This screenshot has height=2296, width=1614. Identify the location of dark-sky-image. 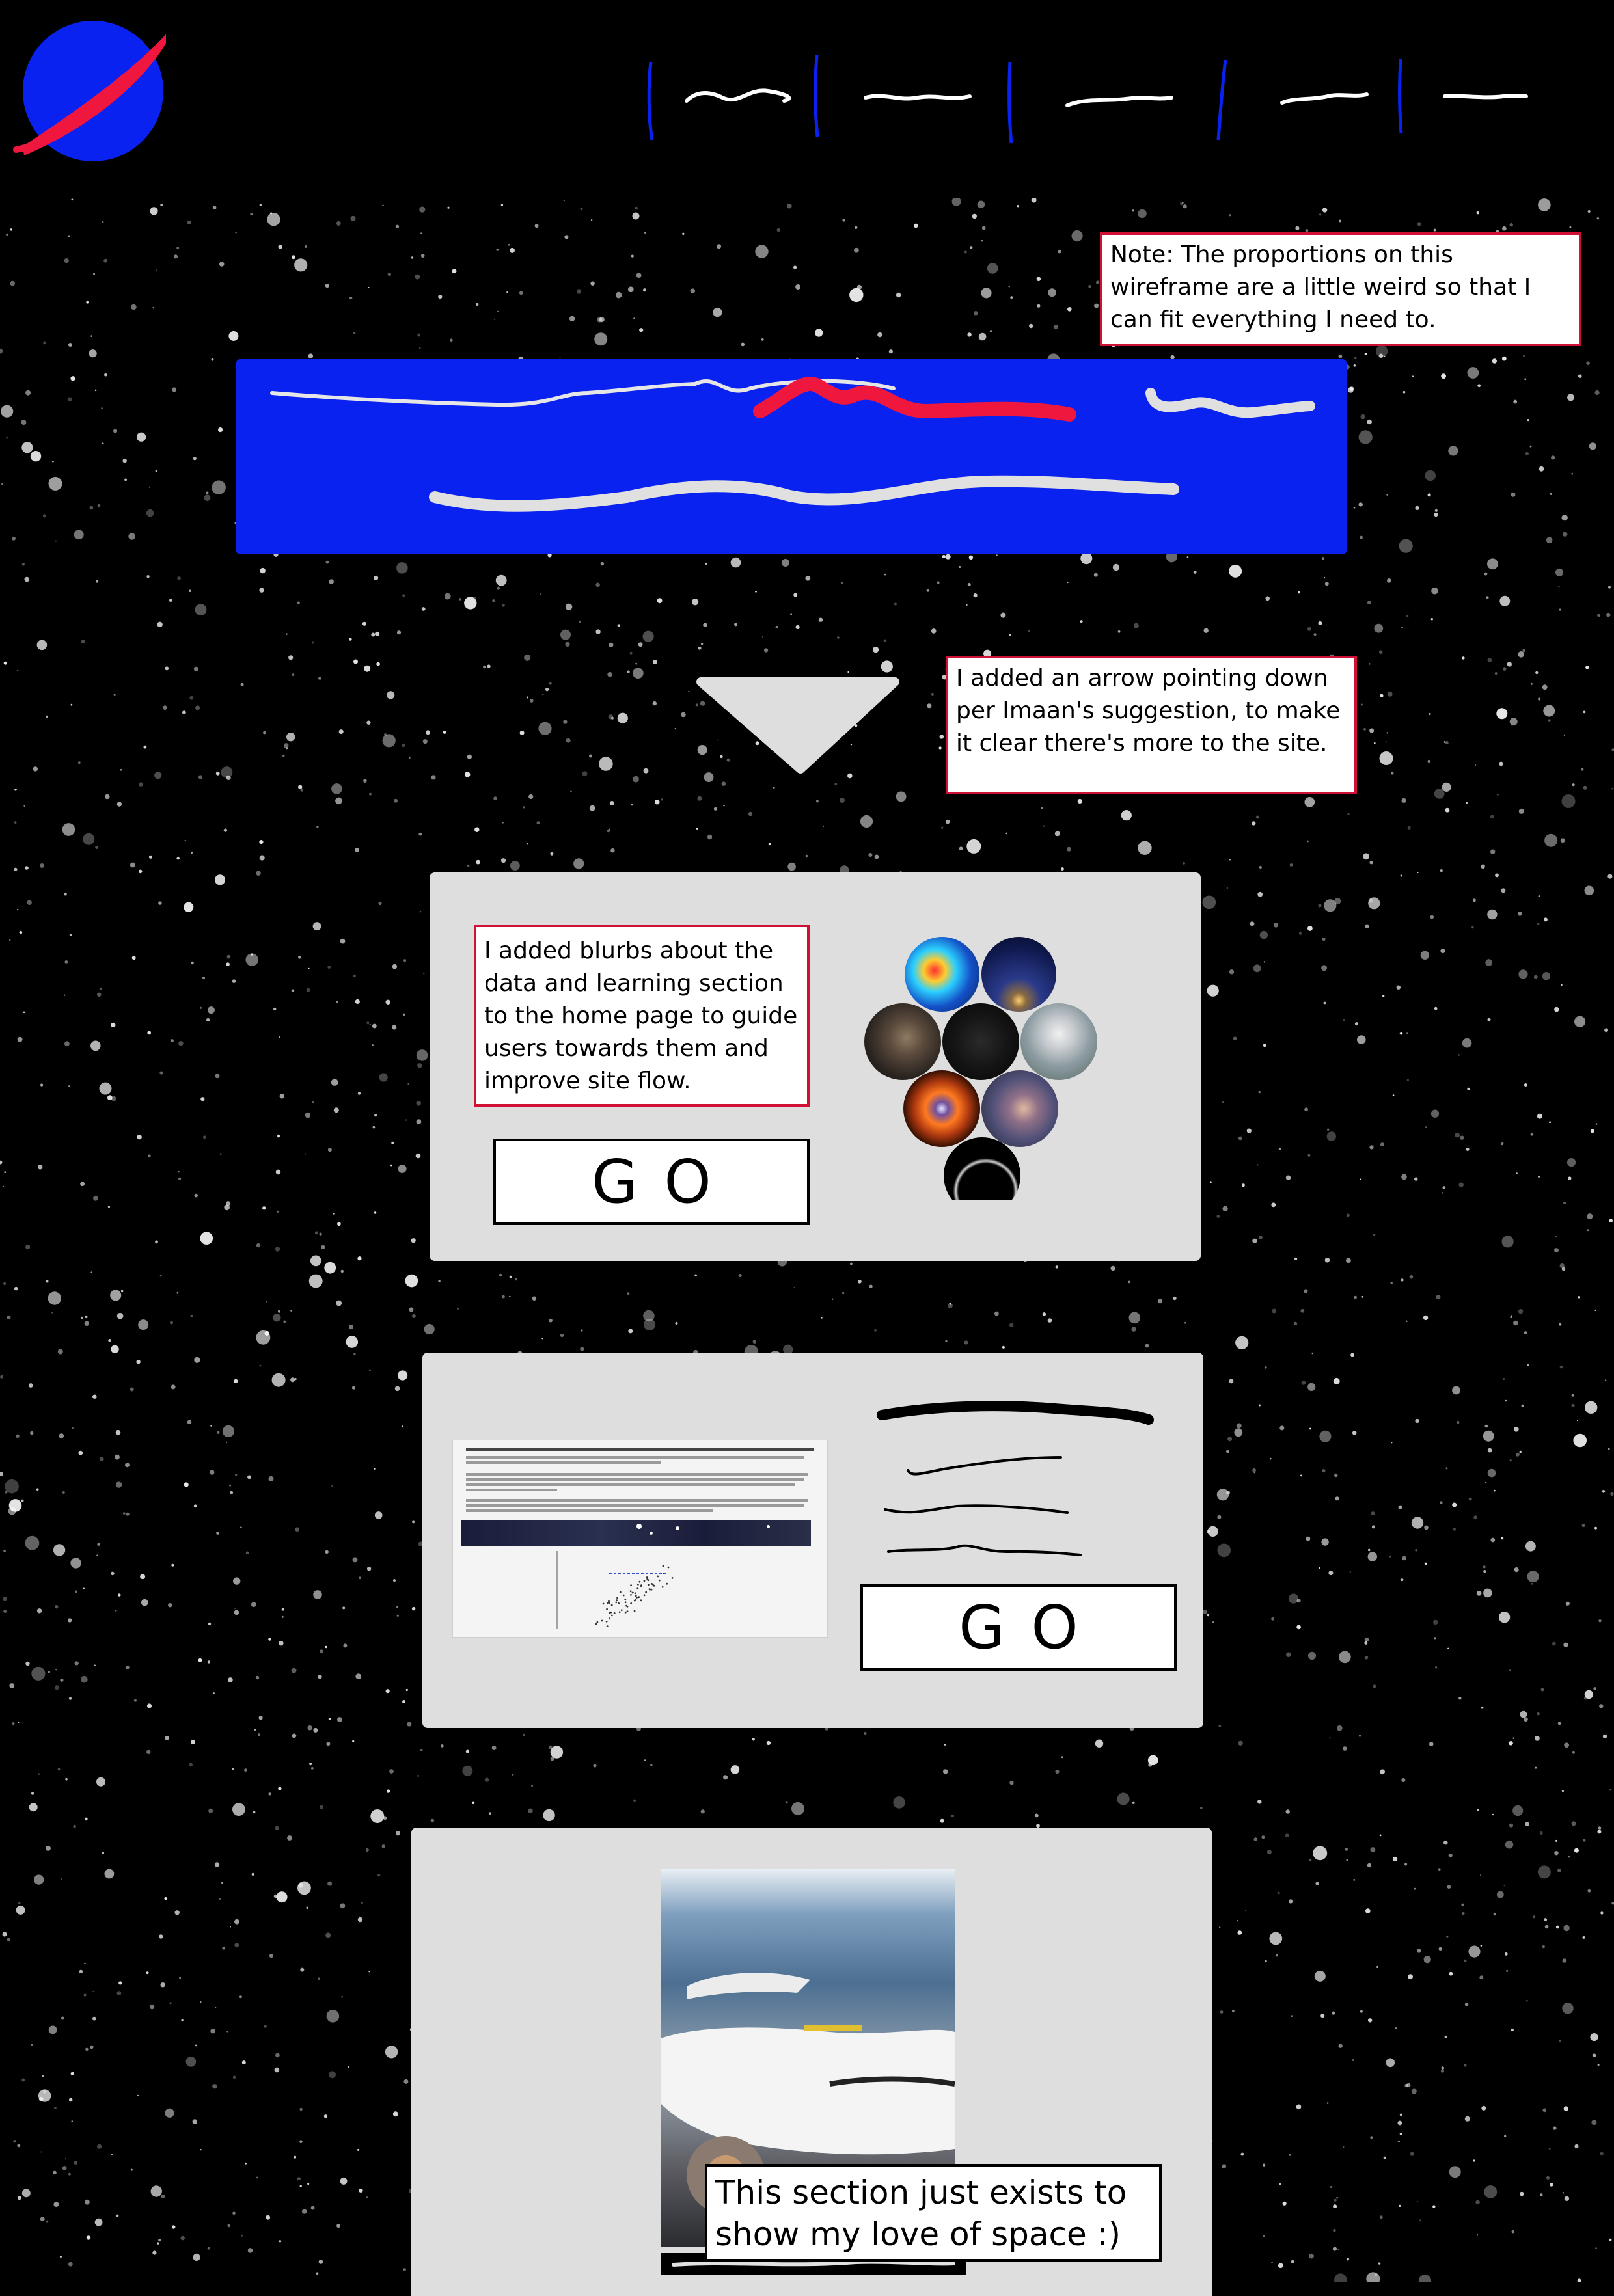
(980, 1041).